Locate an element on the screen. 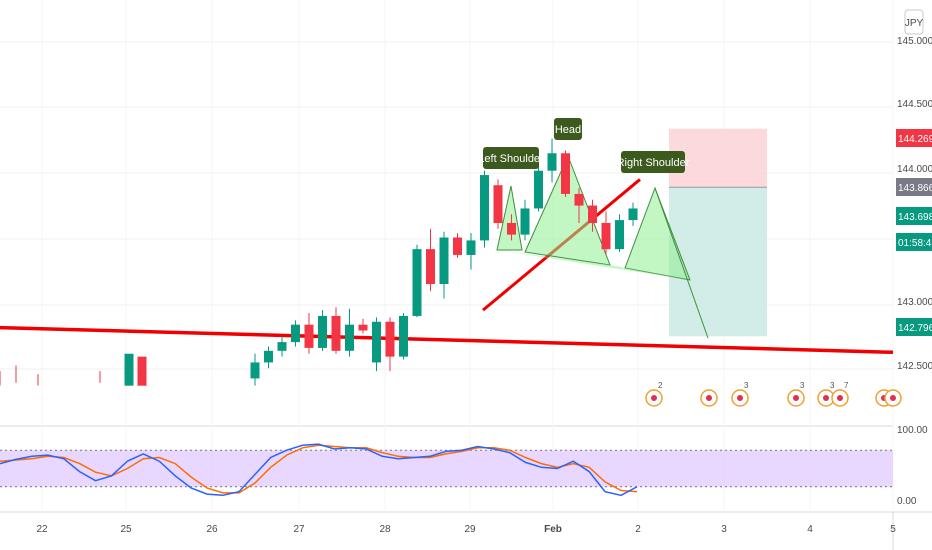  stochastic-band is located at coordinates (446, 468).